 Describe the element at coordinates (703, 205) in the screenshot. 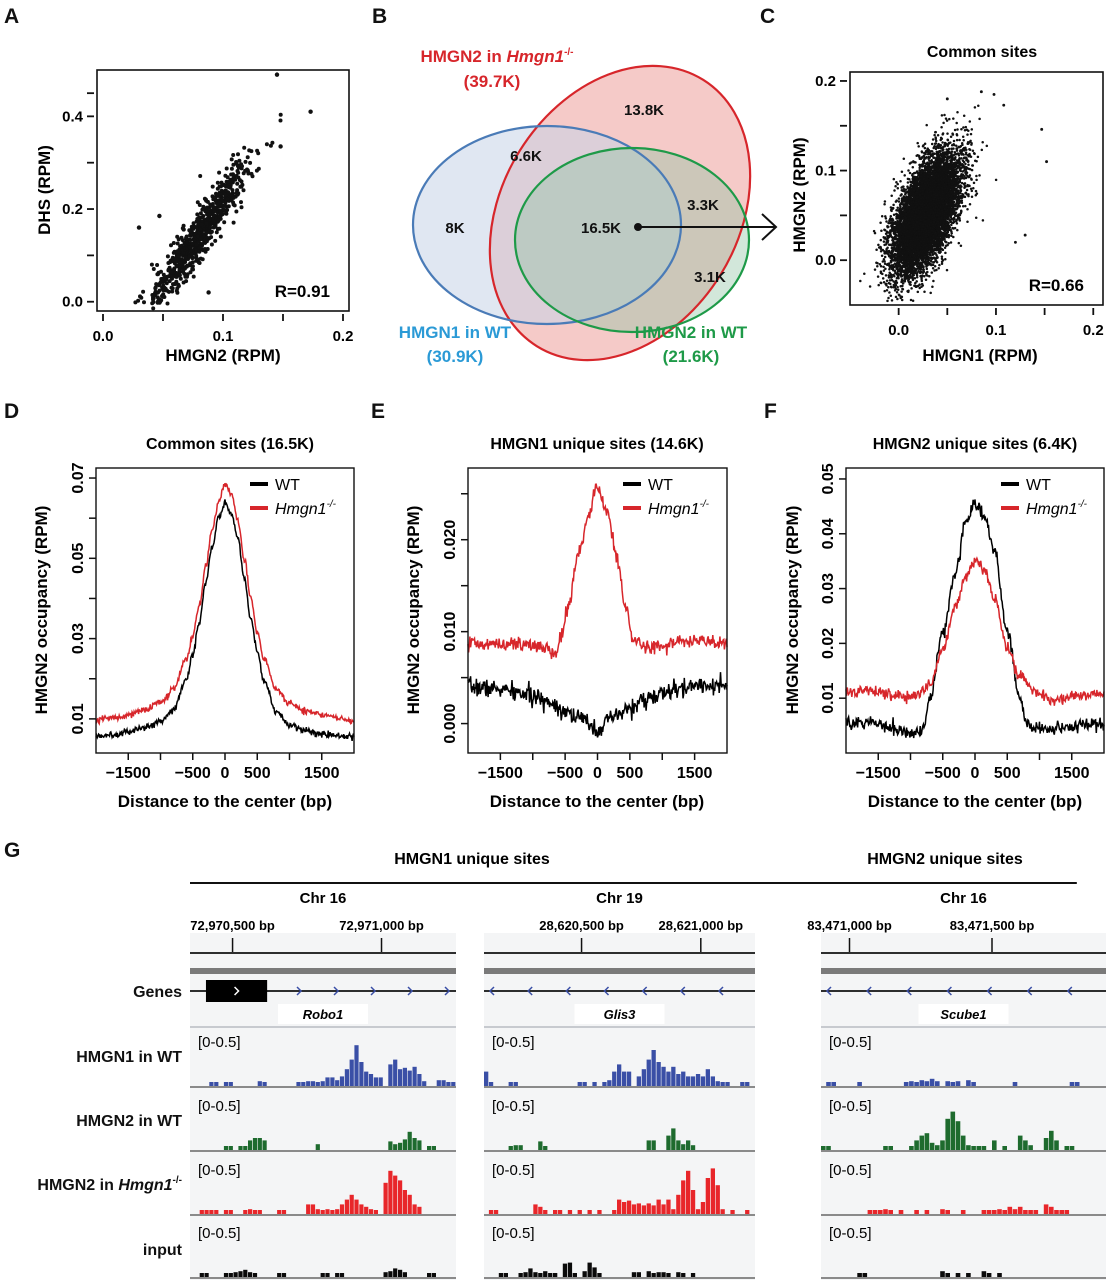

I see `region-hmgn2ko-hmgn2wt: 3.3K` at that location.